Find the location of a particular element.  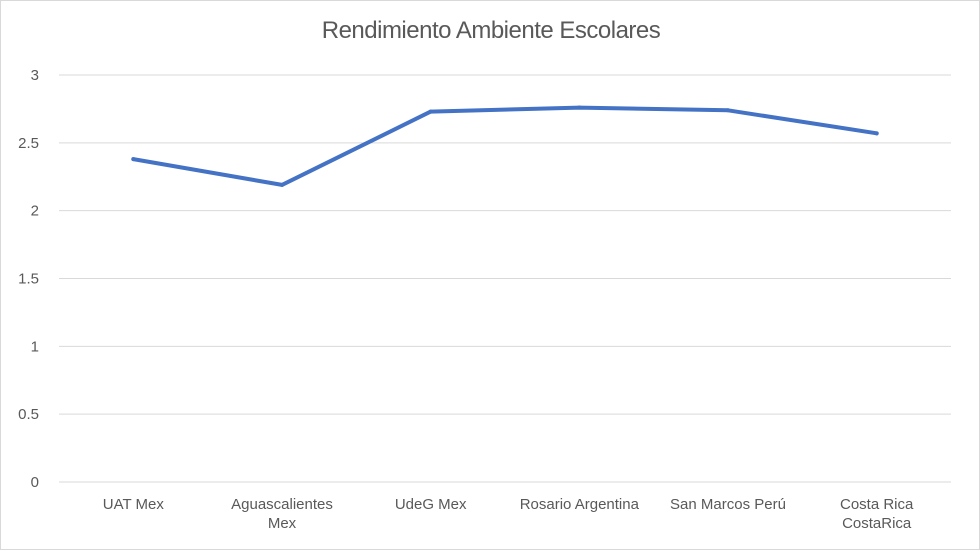

x-category-label: Aguascalientes Mex is located at coordinates (282, 514).